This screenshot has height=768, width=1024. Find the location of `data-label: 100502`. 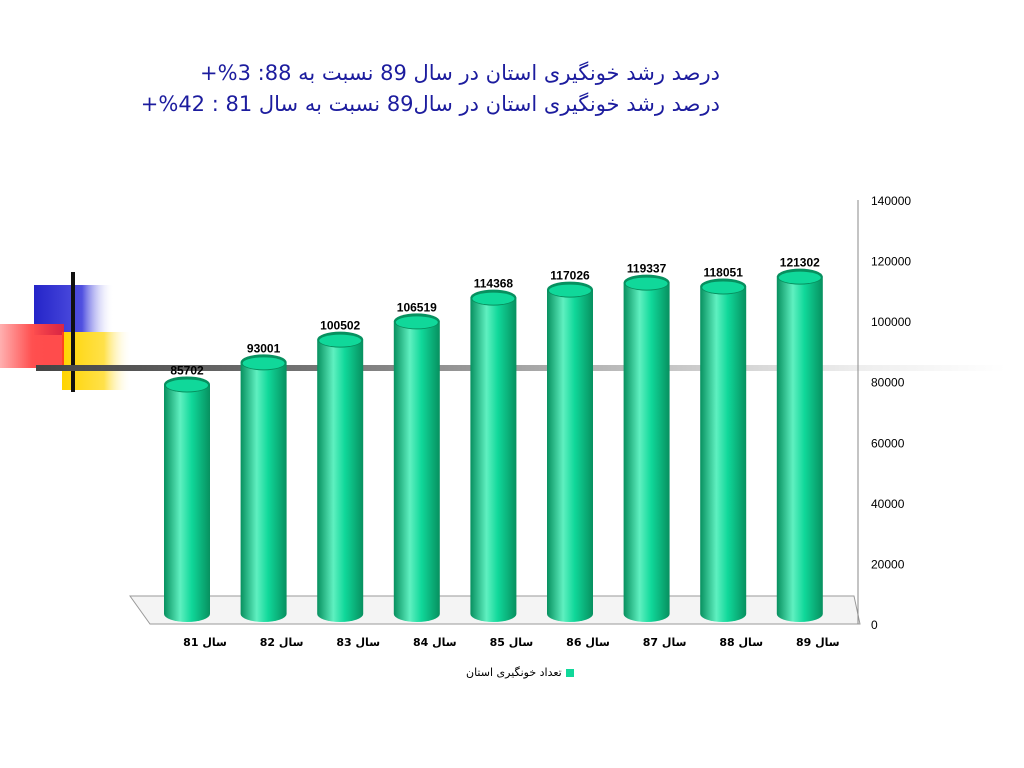

data-label: 100502 is located at coordinates (340, 326).